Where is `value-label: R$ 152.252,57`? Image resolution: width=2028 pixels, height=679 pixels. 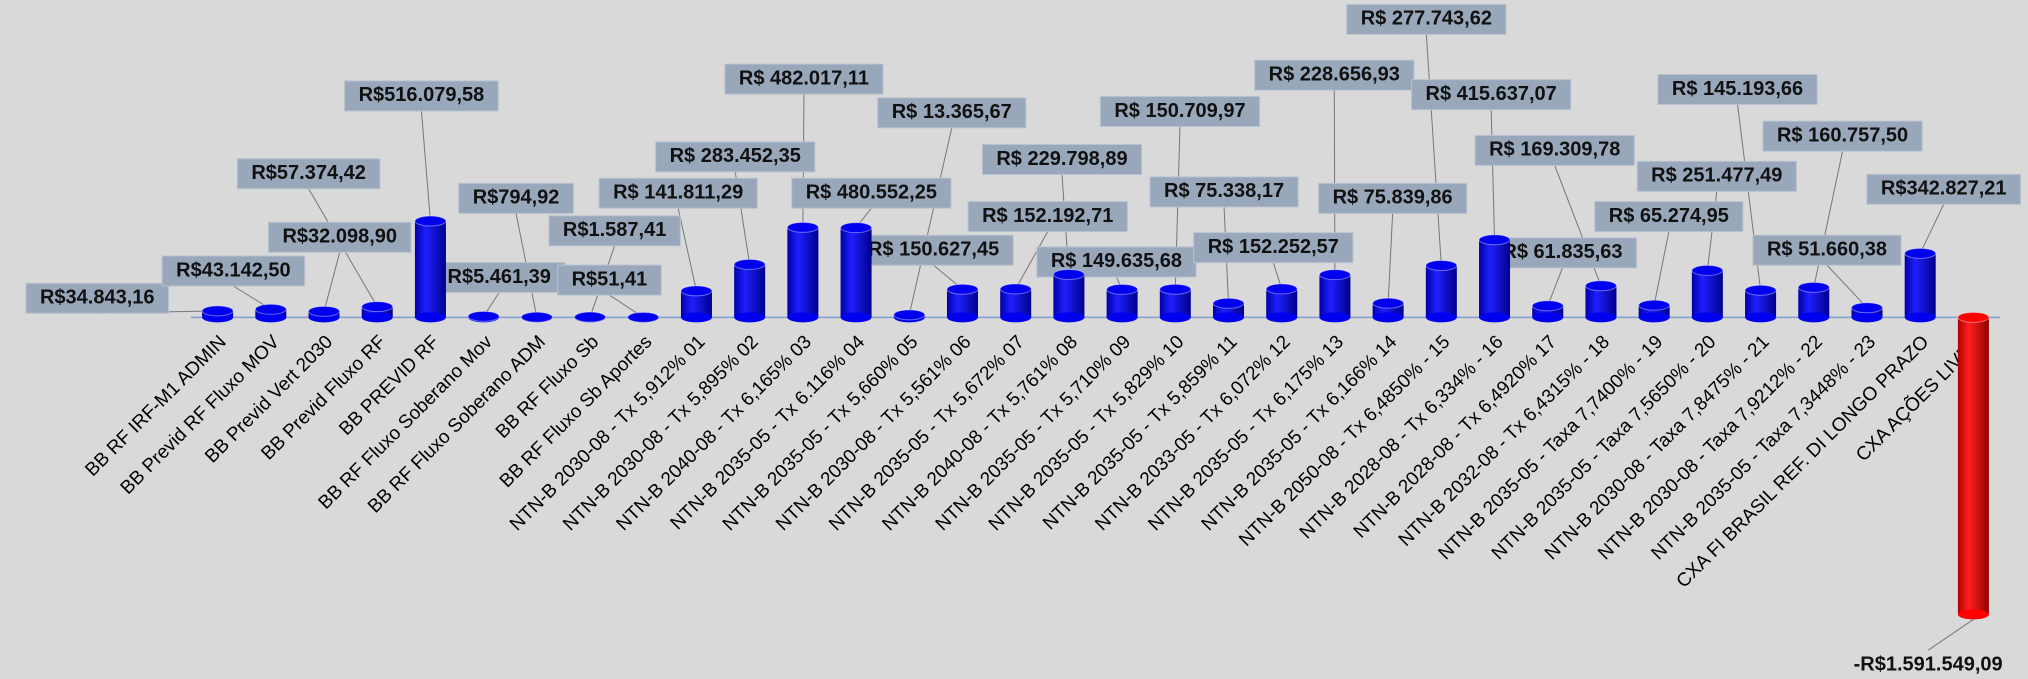 value-label: R$ 152.252,57 is located at coordinates (1273, 247).